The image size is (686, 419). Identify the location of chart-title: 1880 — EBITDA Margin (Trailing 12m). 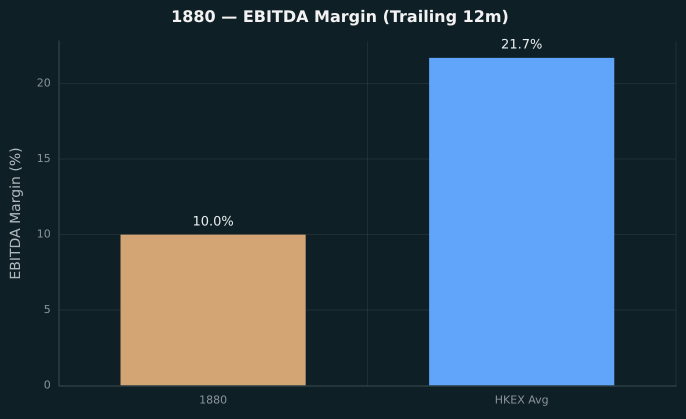
(340, 16).